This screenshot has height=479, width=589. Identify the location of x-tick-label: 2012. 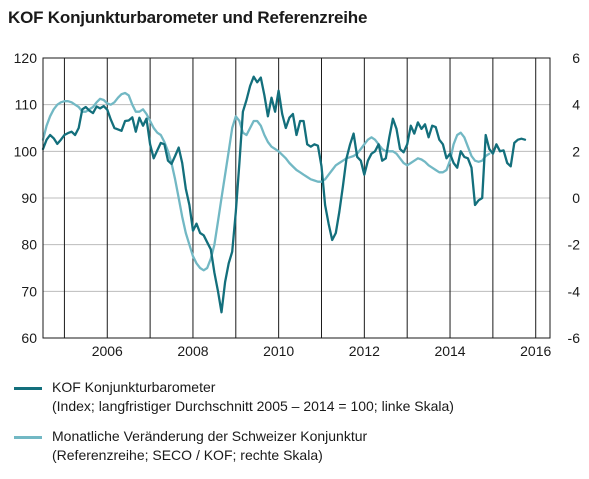
(364, 351).